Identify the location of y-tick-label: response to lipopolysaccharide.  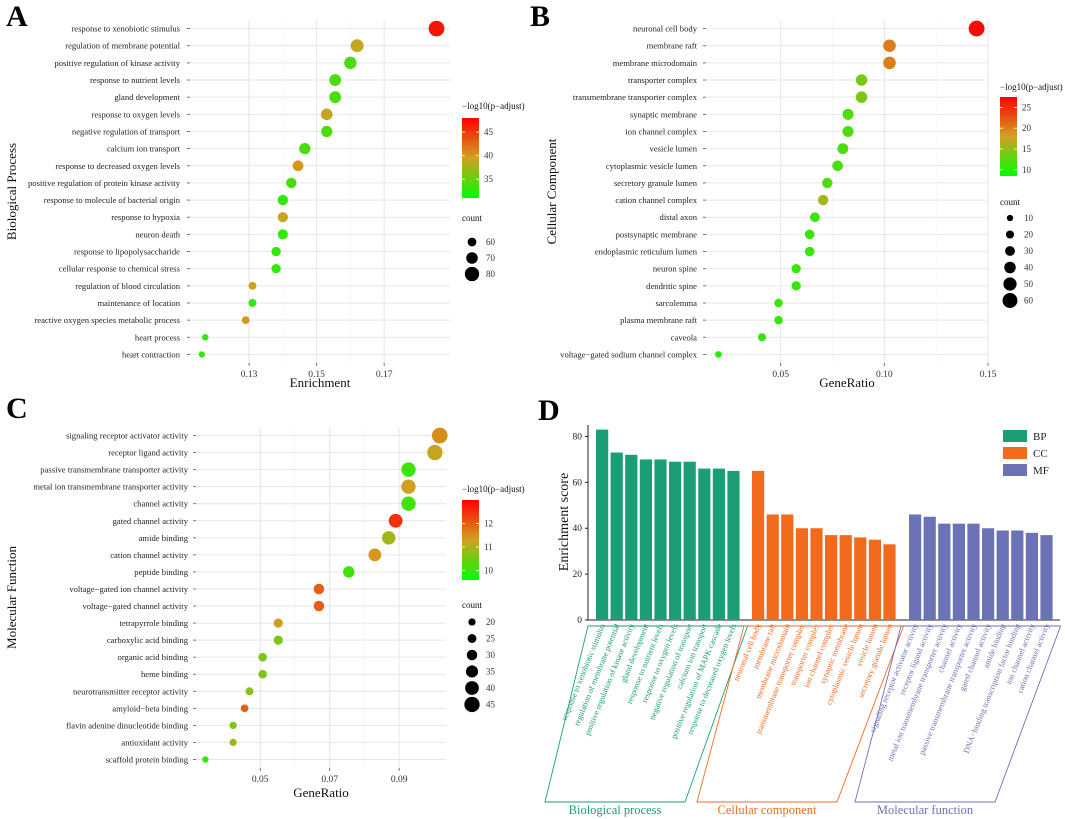
(127, 252).